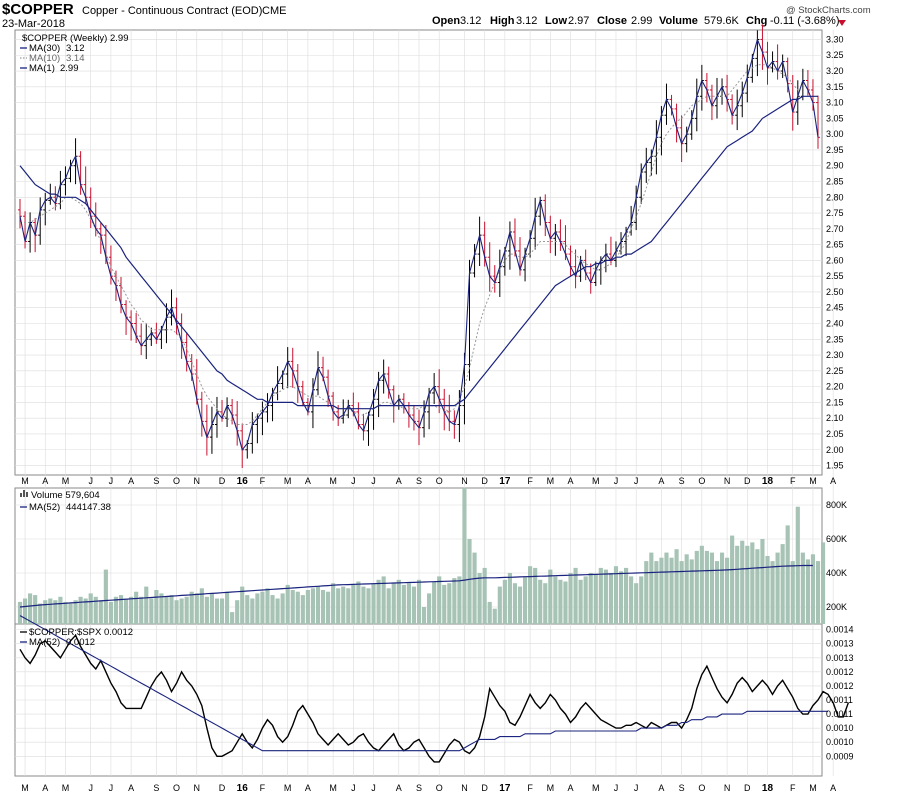 The height and width of the screenshot is (795, 900). What do you see at coordinates (835, 150) in the screenshot?
I see `price-tick-label: 2.95` at bounding box center [835, 150].